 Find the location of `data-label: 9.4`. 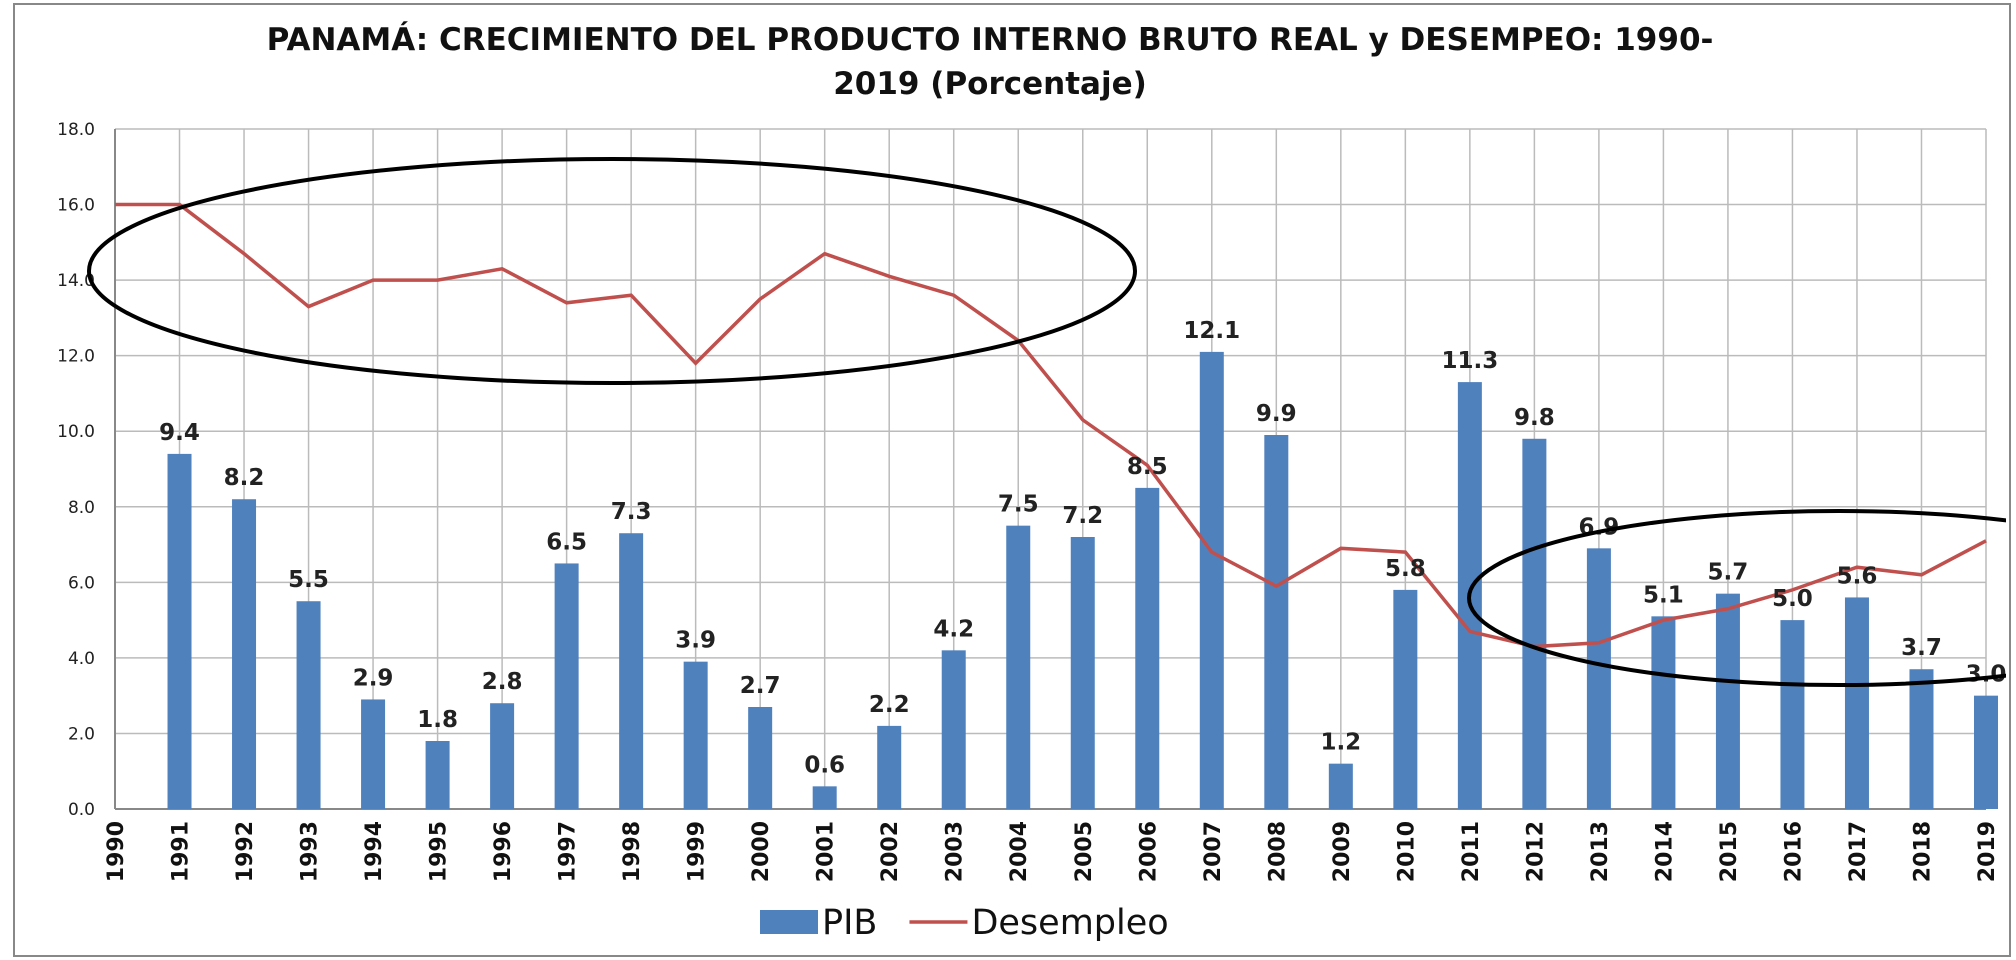

data-label: 9.4 is located at coordinates (179, 433).